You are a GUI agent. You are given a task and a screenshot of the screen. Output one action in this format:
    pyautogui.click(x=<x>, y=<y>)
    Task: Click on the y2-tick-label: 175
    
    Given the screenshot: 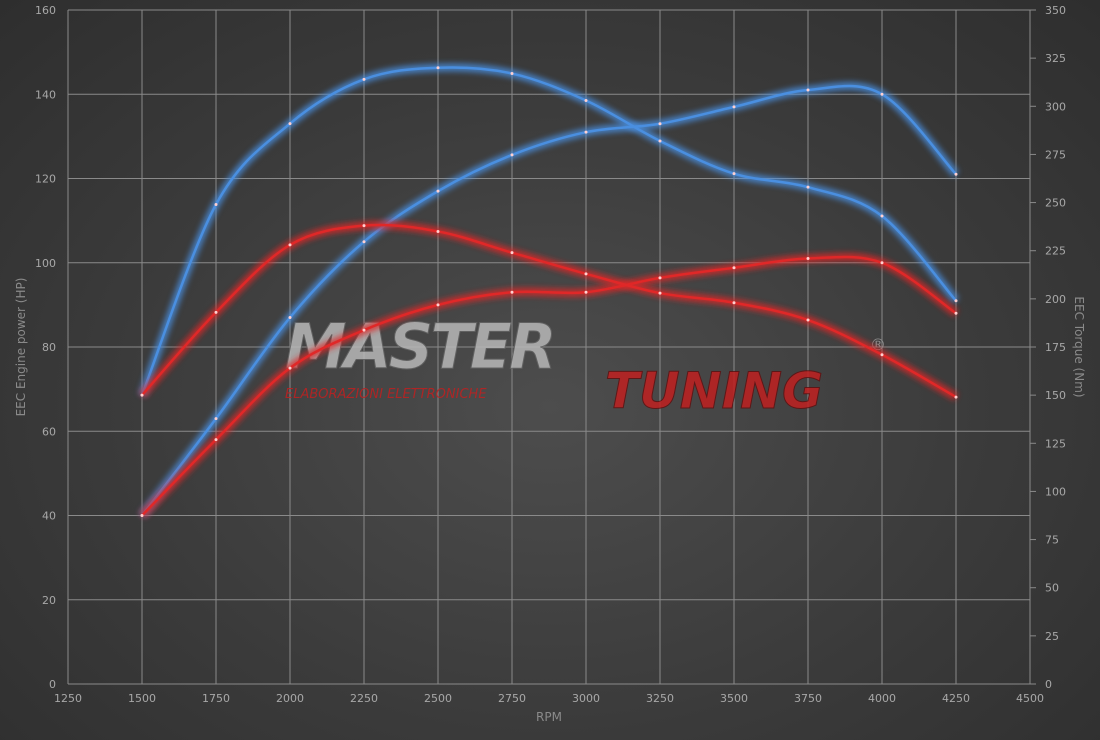 What is the action you would take?
    pyautogui.click(x=1055, y=347)
    